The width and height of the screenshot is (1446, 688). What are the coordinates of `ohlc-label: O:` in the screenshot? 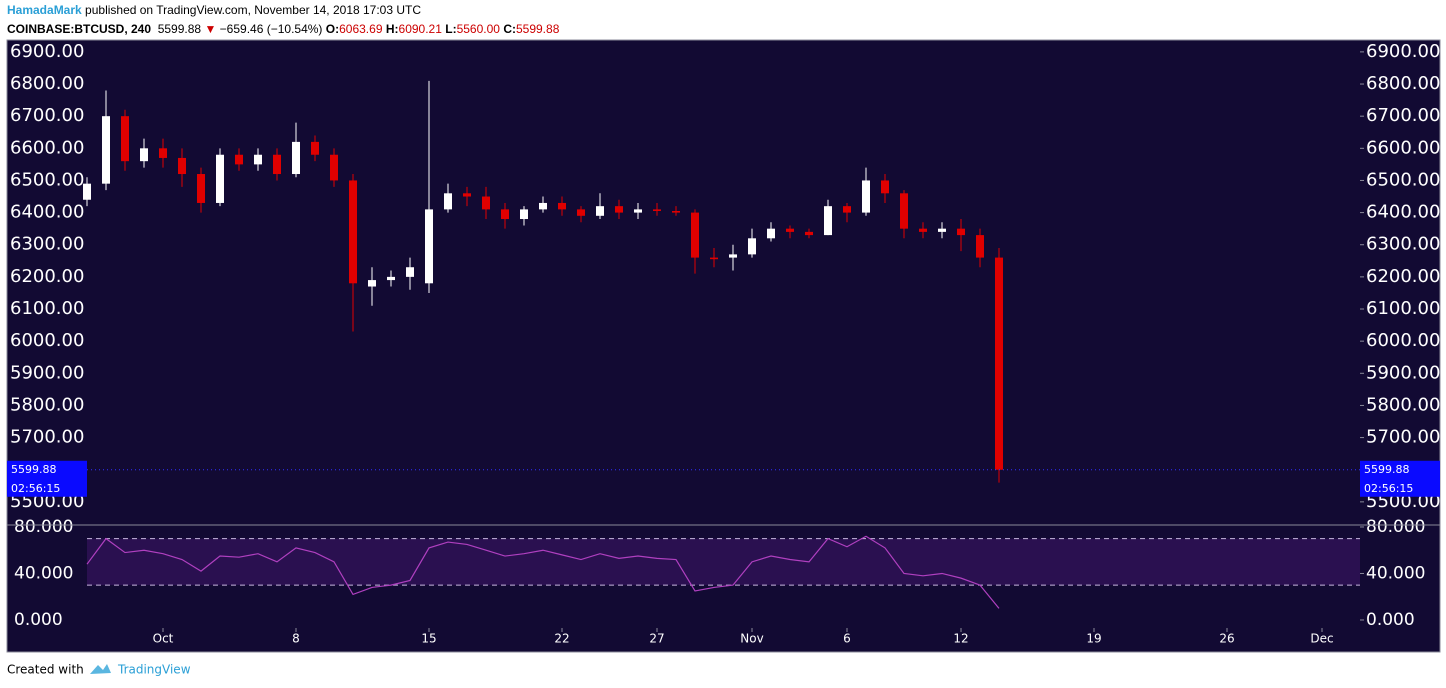 It's located at (332, 29).